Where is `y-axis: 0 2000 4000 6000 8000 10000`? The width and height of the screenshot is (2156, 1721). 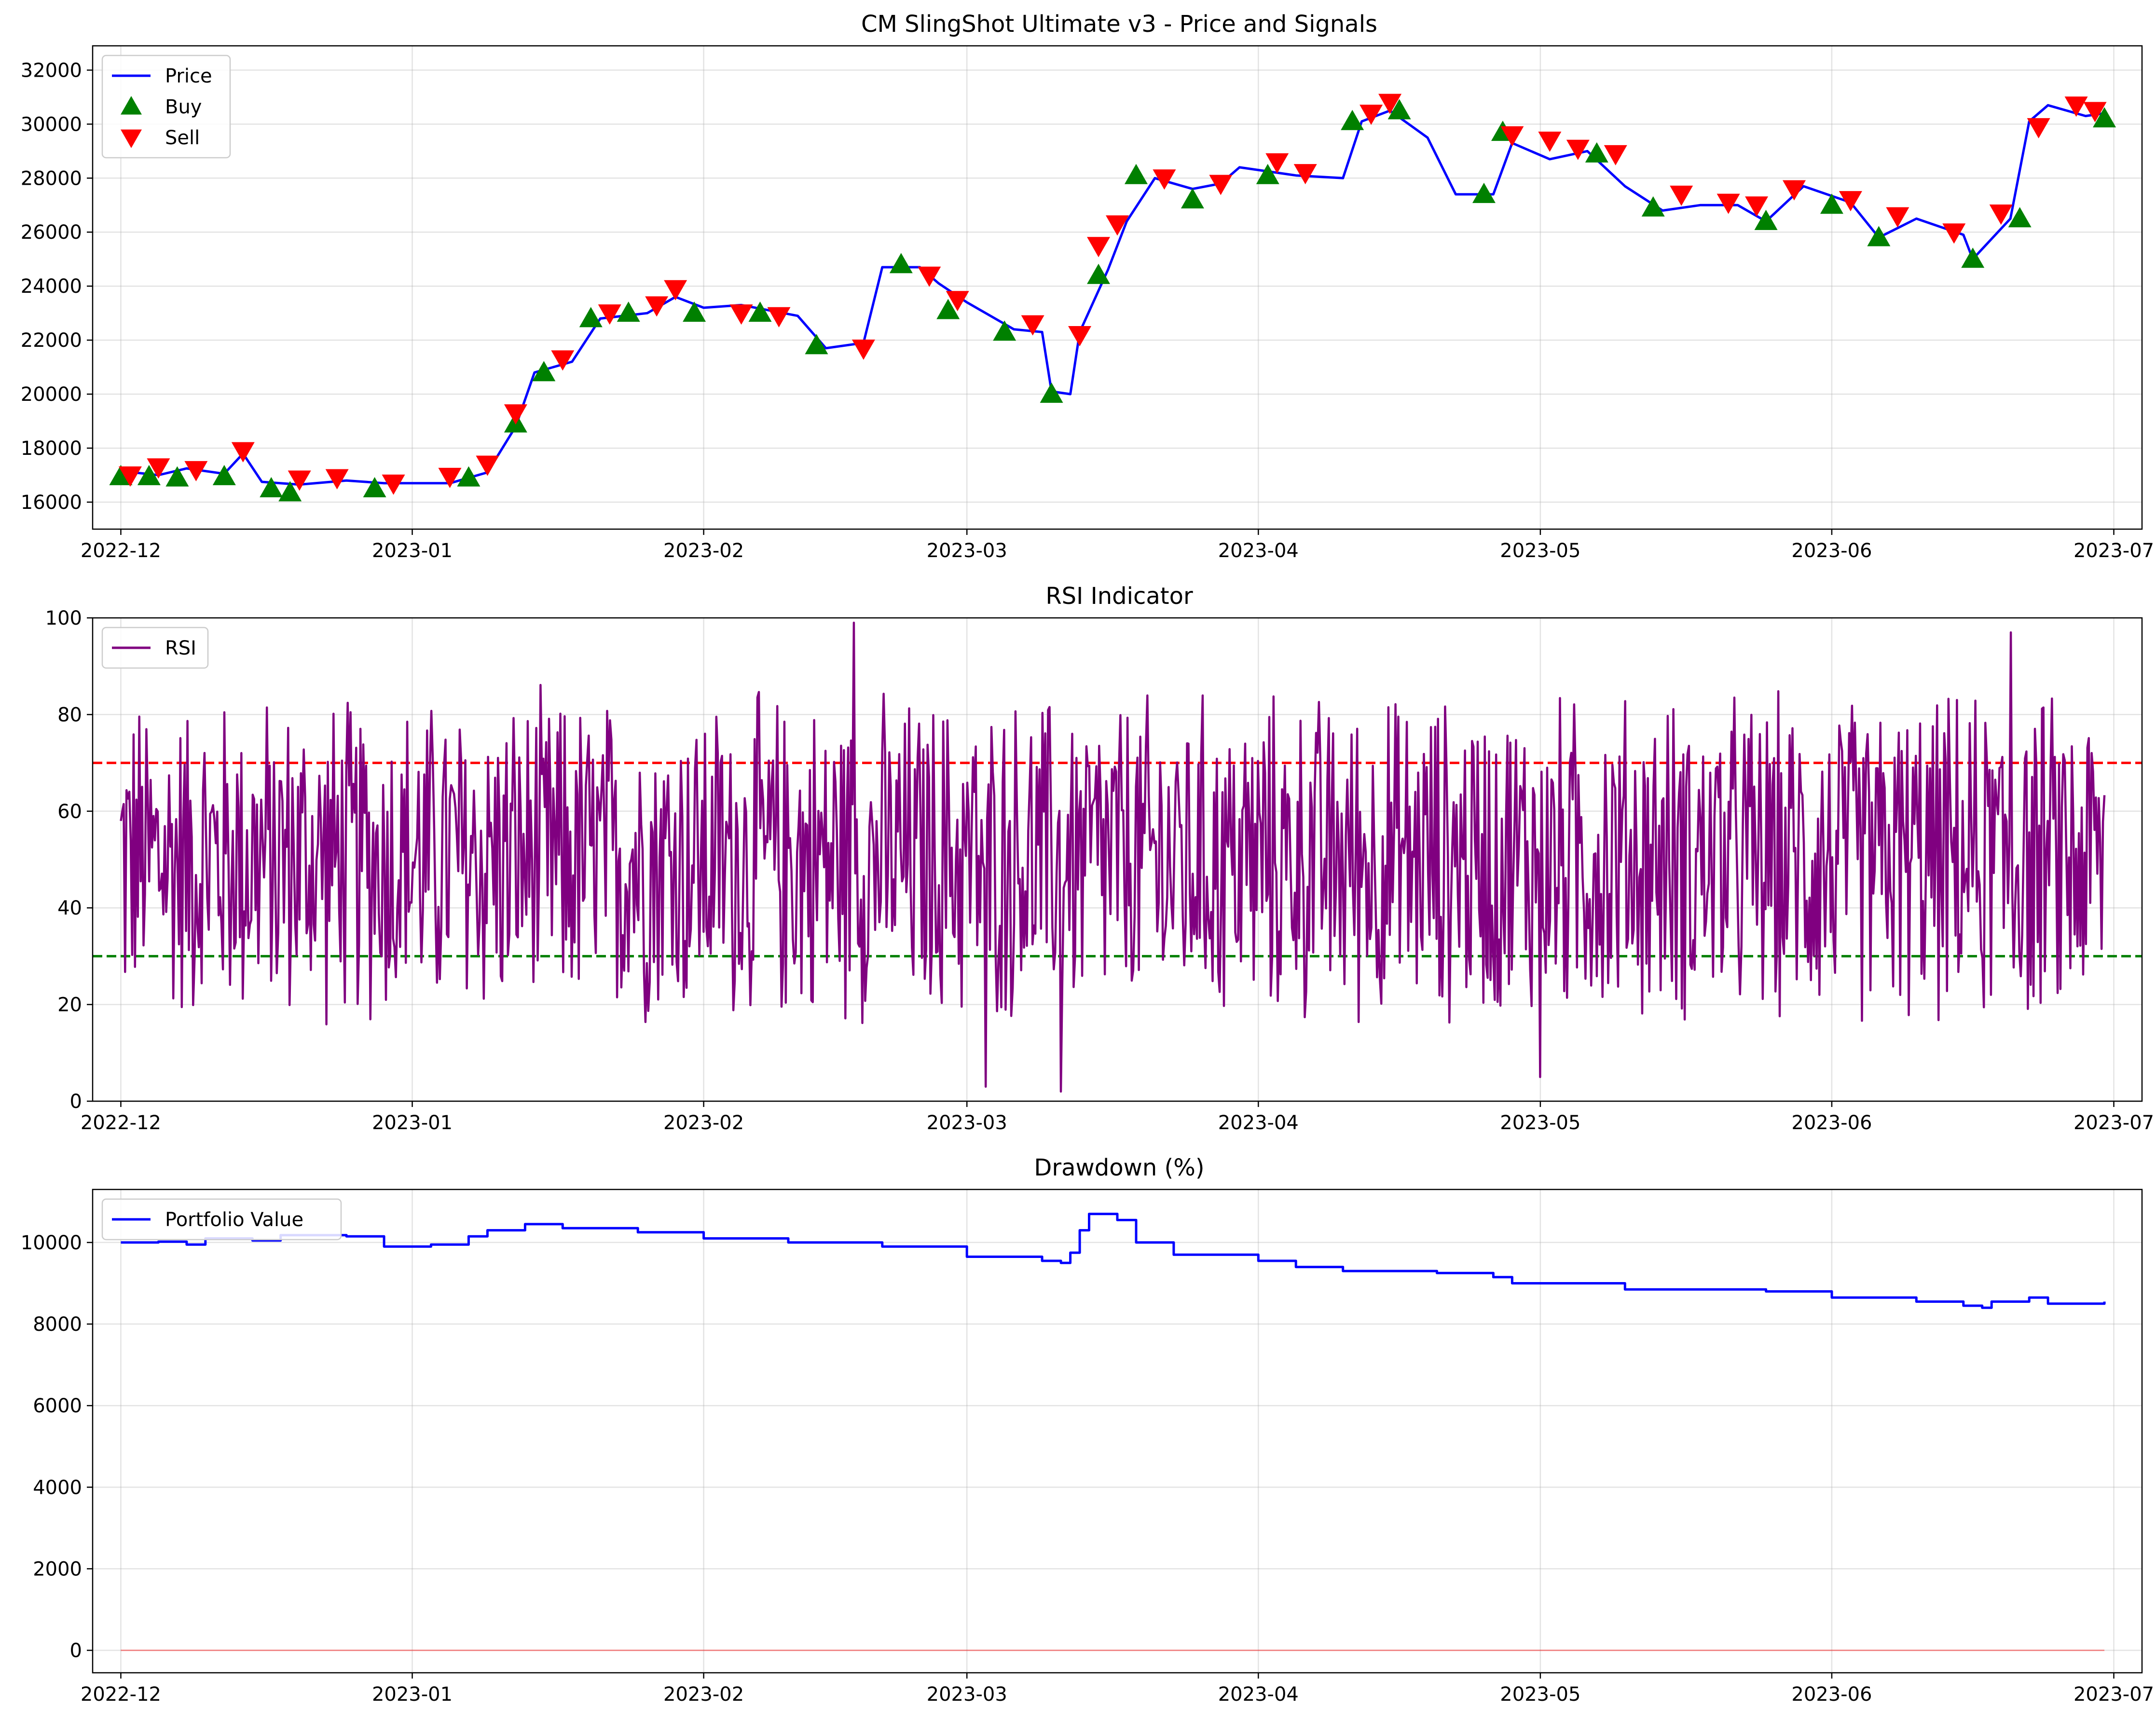
y-axis: 0 2000 4000 6000 8000 10000 is located at coordinates (57, 1447).